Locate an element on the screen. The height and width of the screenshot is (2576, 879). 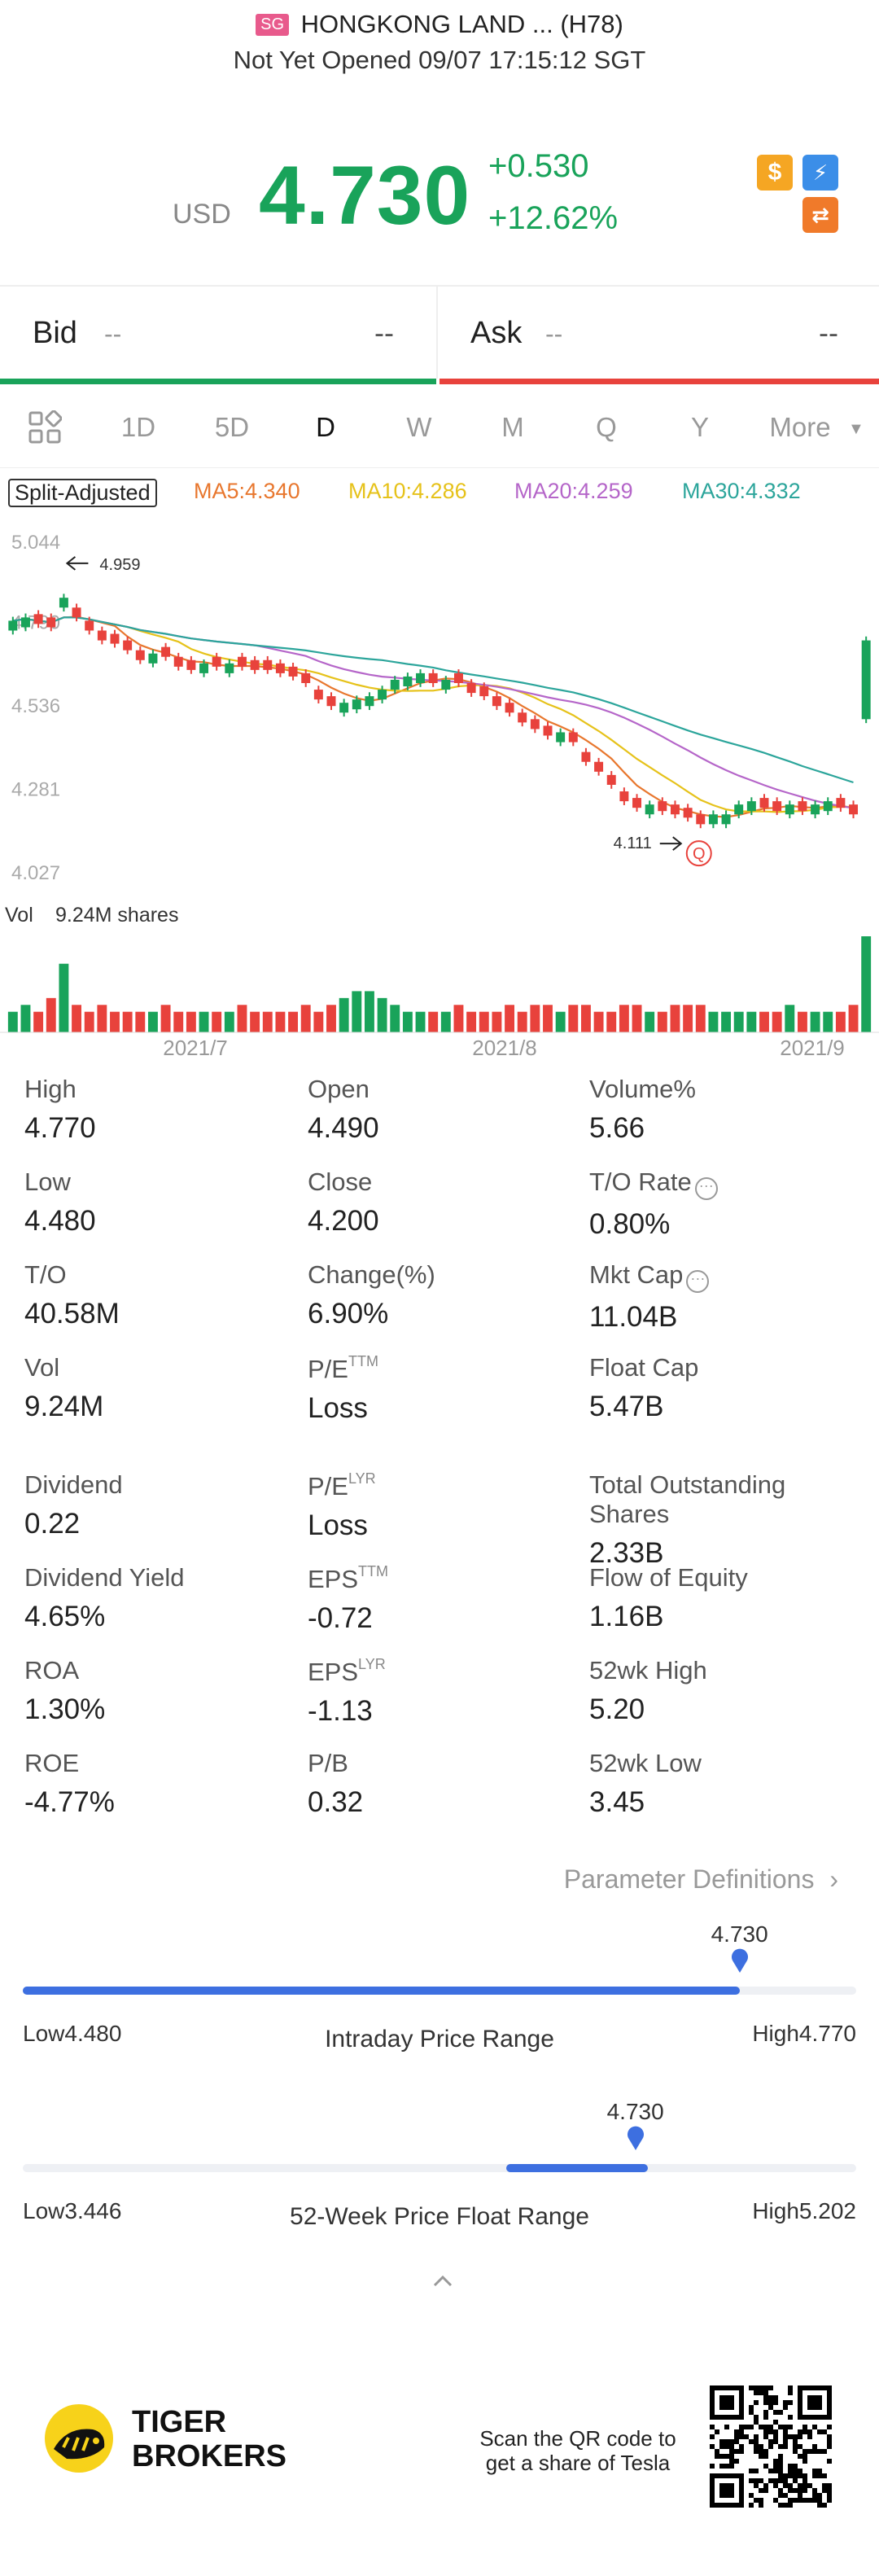
scan-text-line-1: Scan the QR code to is located at coordinates (577, 2438).